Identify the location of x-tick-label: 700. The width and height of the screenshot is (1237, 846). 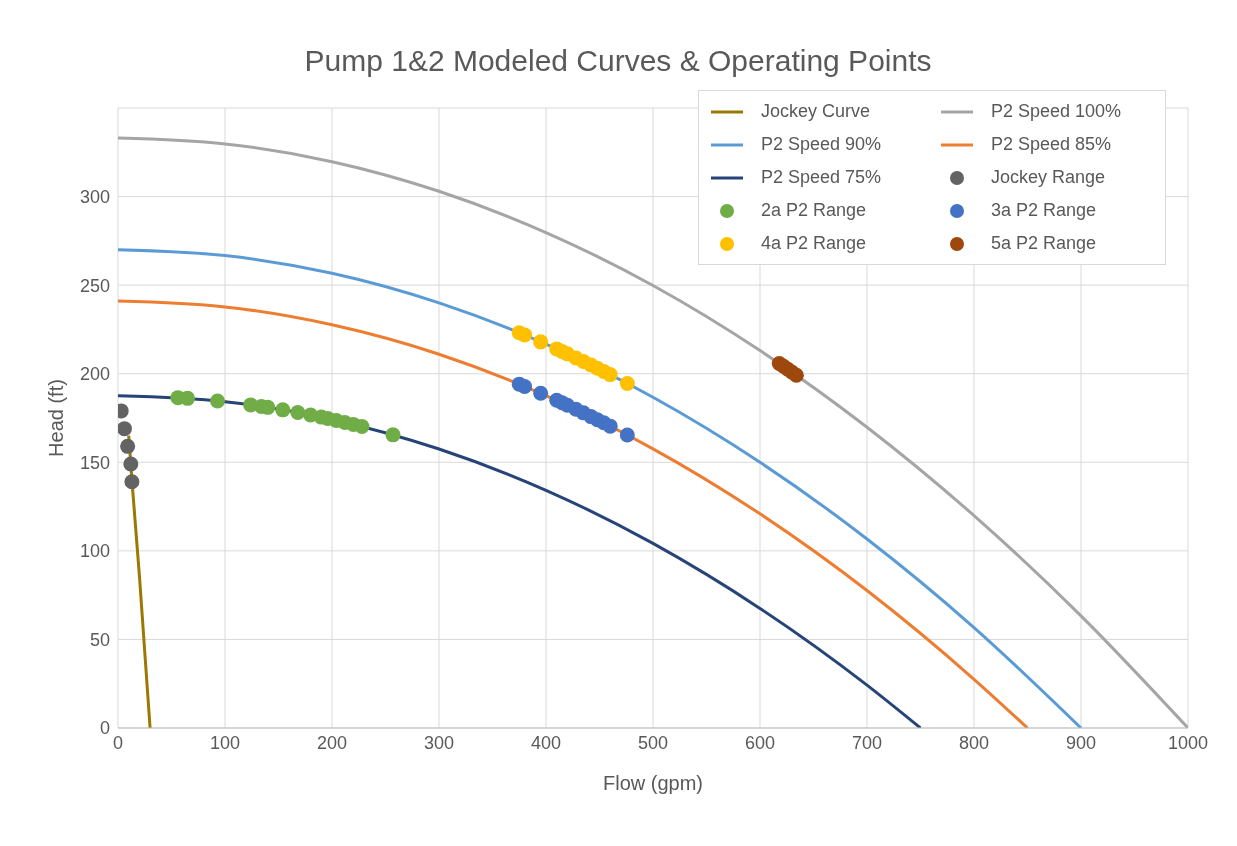
(867, 742).